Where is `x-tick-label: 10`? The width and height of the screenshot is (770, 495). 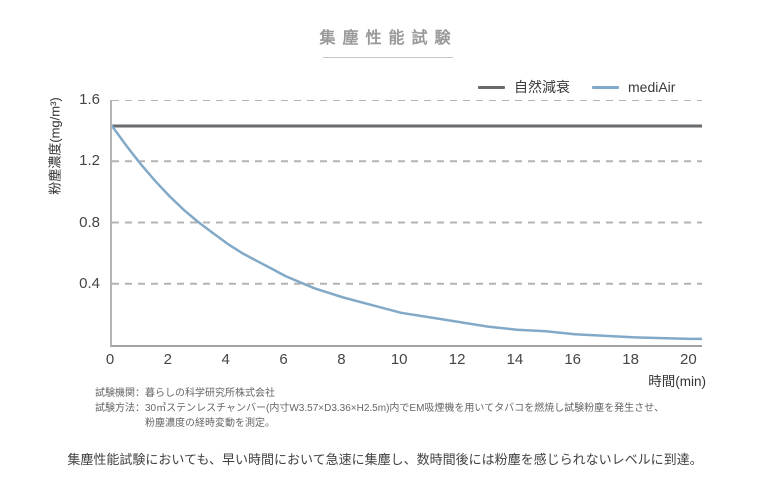 x-tick-label: 10 is located at coordinates (399, 359).